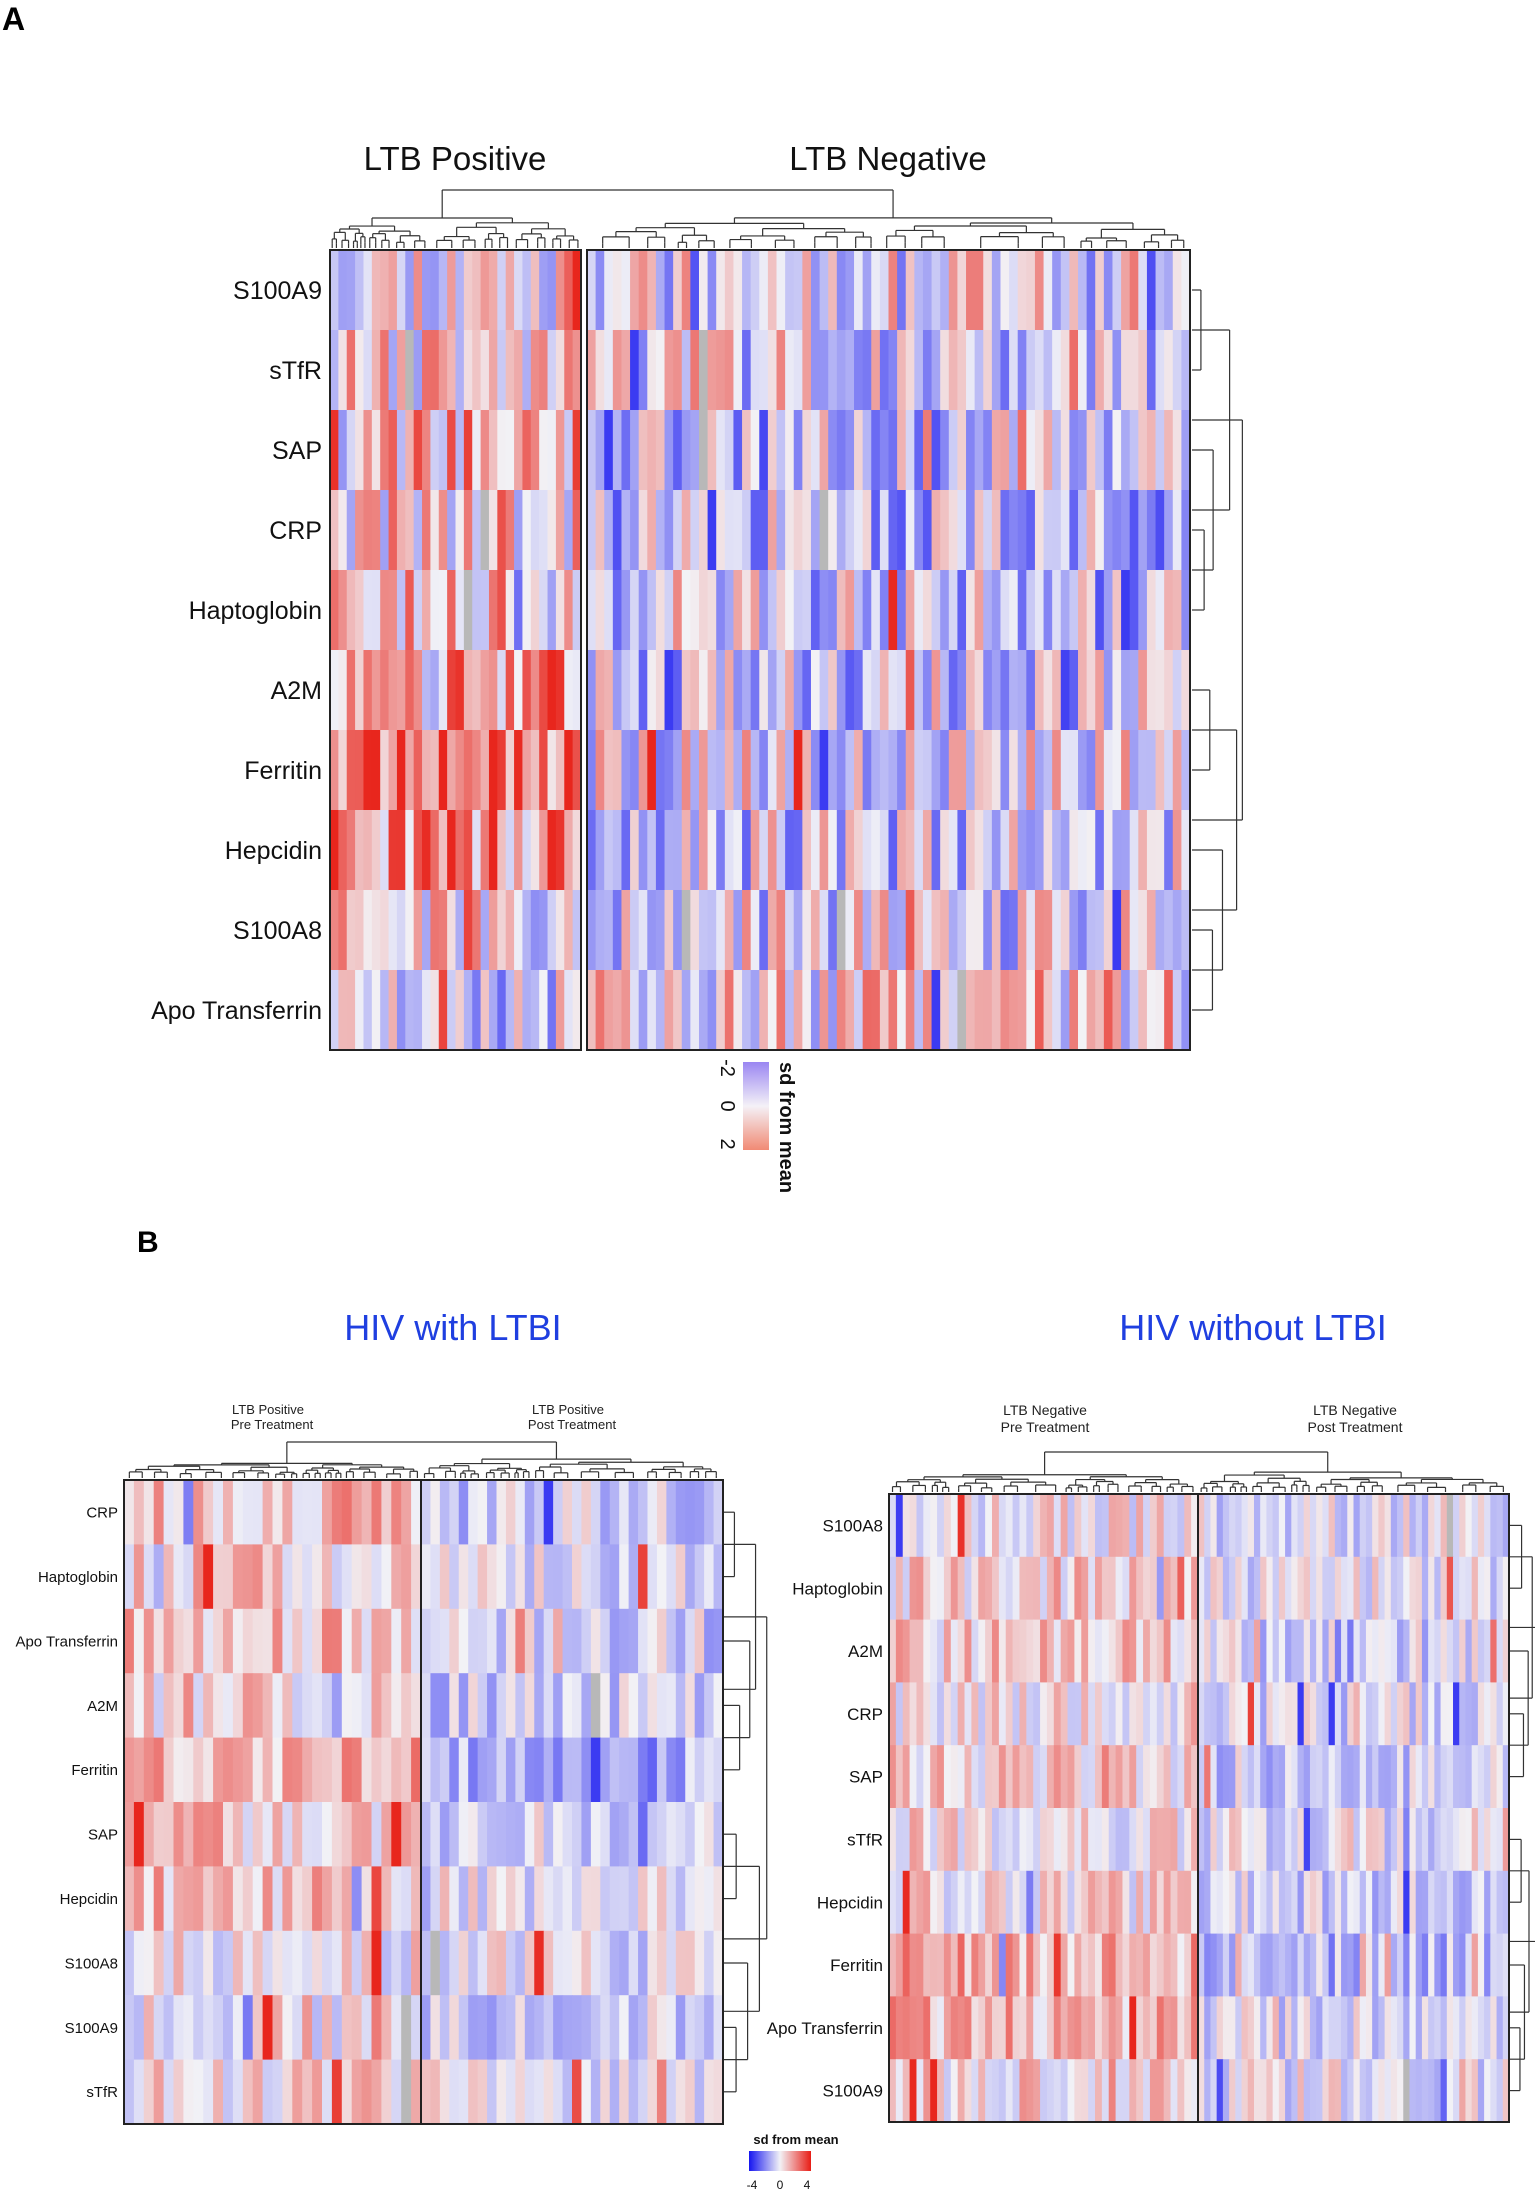  Describe the element at coordinates (455, 650) in the screenshot. I see `panel-a-block-positive-border` at that location.